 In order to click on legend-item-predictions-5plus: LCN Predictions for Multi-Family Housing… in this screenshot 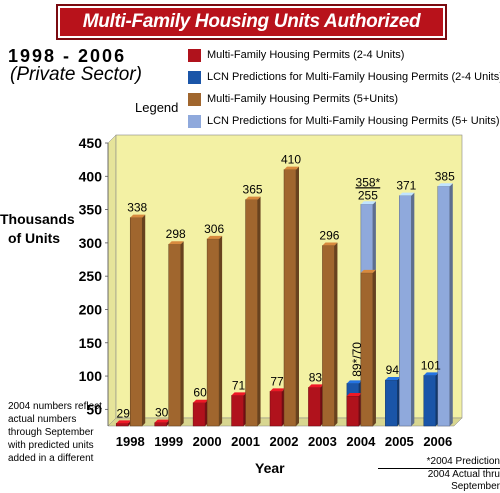, I will do `click(344, 121)`.